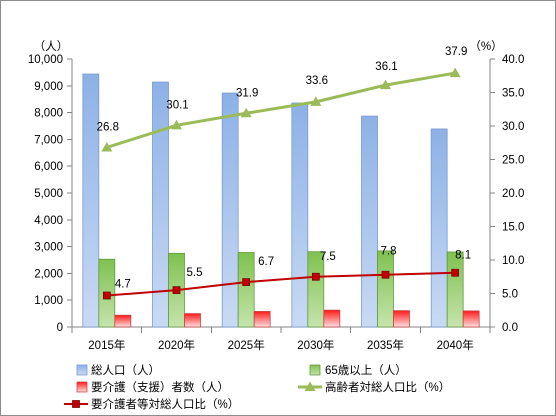  Describe the element at coordinates (48, 167) in the screenshot. I see `left-axis-tick-label: 6,000` at that location.